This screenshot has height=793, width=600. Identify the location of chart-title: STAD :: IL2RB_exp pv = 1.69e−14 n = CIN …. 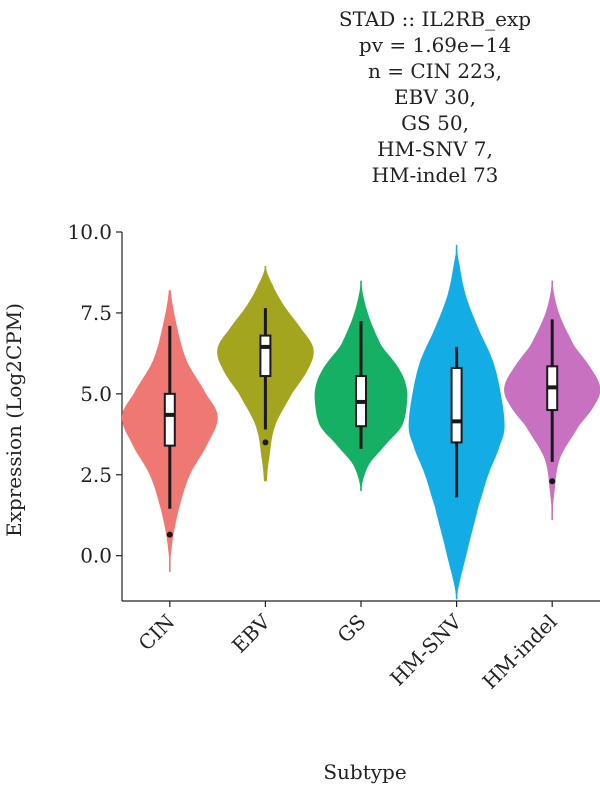
(410, 97).